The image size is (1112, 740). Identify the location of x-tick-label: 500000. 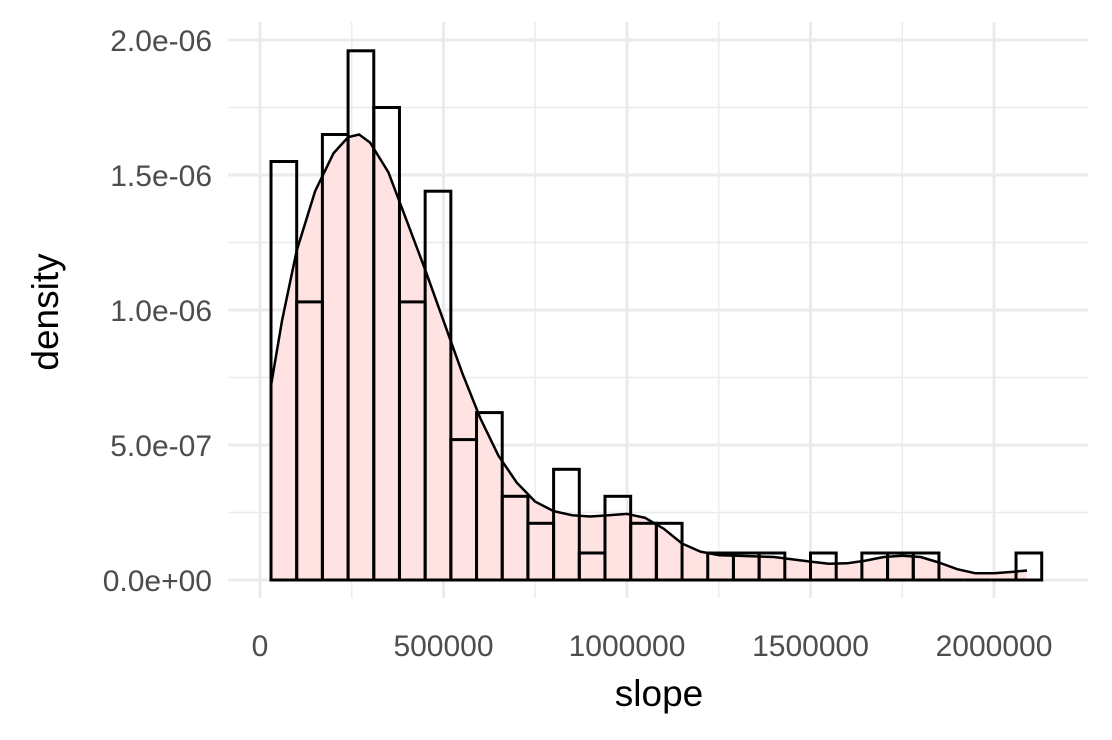
(443, 646).